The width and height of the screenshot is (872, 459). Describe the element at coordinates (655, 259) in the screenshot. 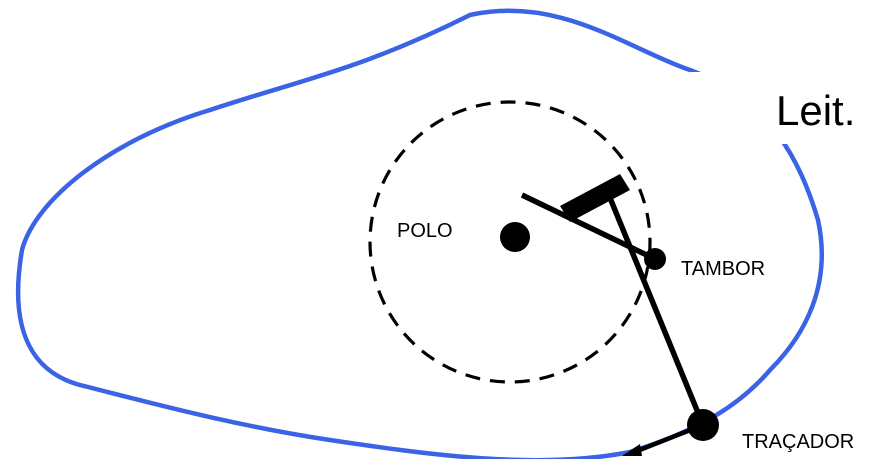

I see `drum-point` at that location.